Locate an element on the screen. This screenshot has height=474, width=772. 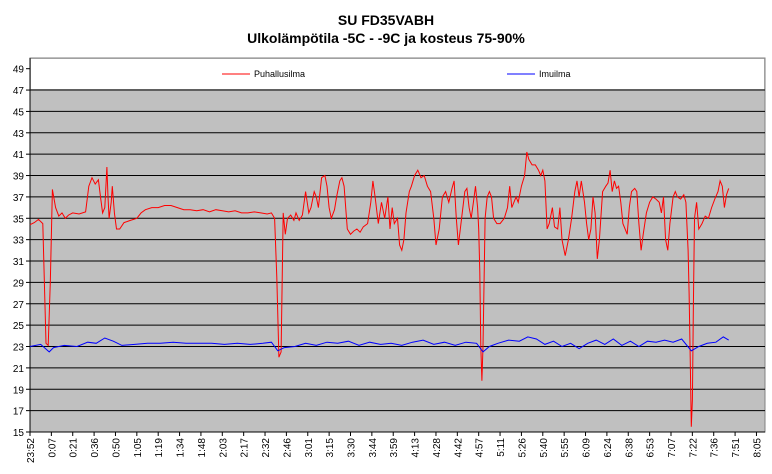
x-tick-label: 2:17 is located at coordinates (245, 448).